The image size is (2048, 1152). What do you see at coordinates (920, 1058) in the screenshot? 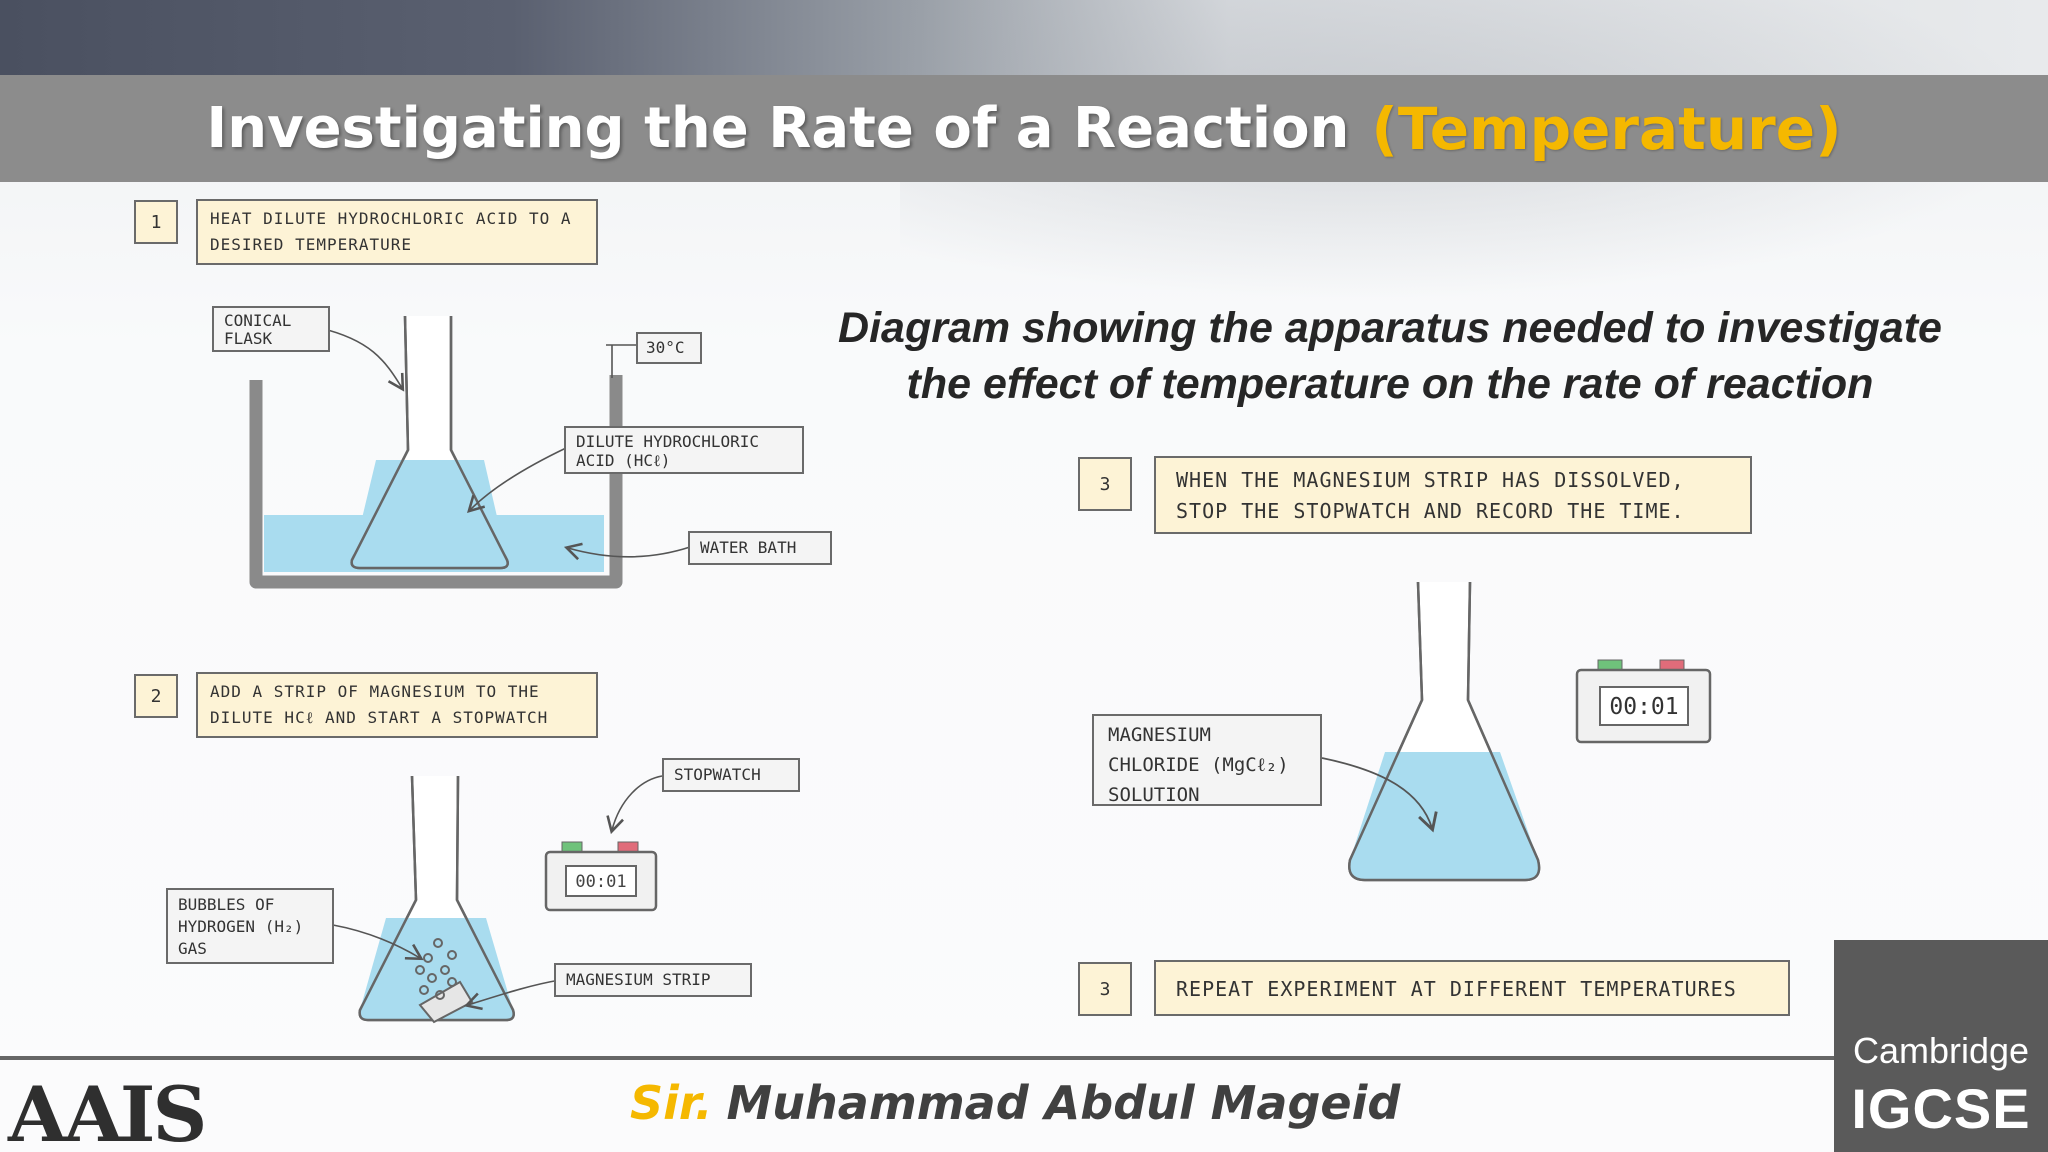
I see `footer-divider` at bounding box center [920, 1058].